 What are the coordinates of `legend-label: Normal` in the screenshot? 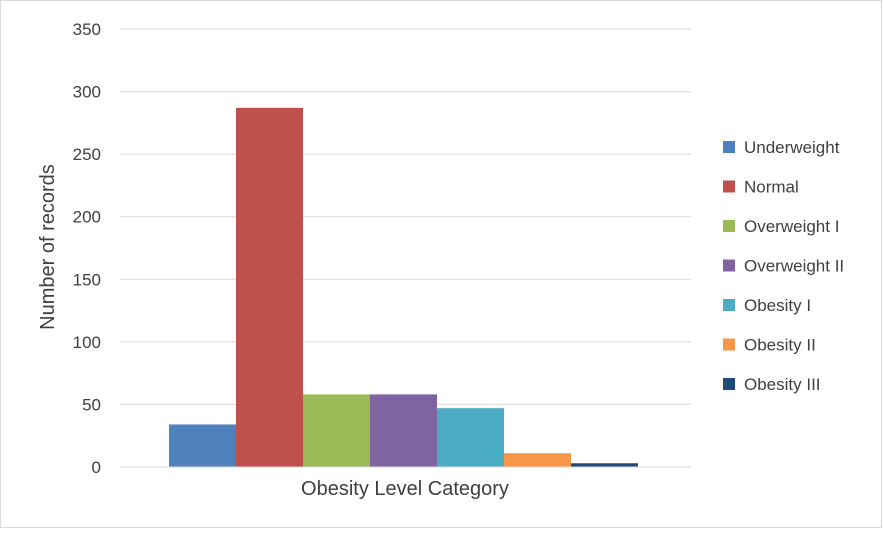 It's located at (771, 187).